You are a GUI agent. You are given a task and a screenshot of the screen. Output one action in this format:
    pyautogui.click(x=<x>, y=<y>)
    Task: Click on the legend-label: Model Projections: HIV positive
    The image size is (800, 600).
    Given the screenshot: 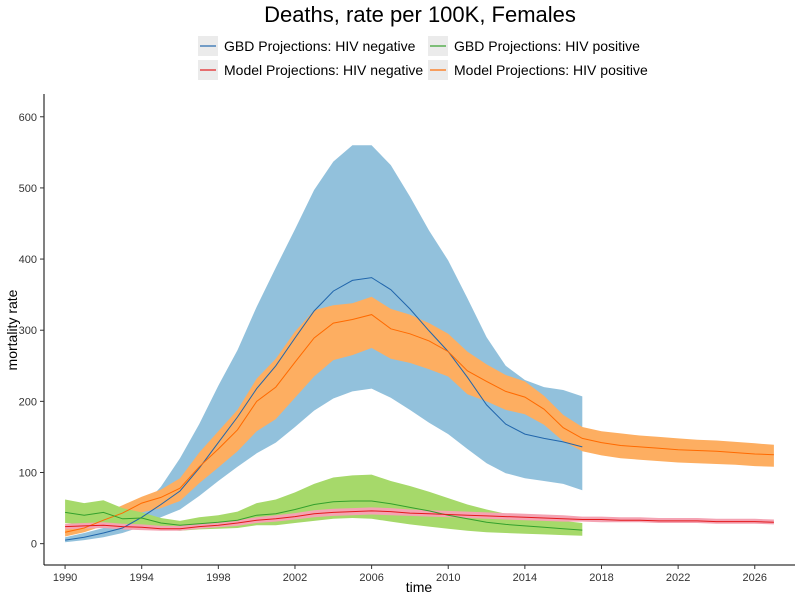 What is the action you would take?
    pyautogui.click(x=551, y=70)
    